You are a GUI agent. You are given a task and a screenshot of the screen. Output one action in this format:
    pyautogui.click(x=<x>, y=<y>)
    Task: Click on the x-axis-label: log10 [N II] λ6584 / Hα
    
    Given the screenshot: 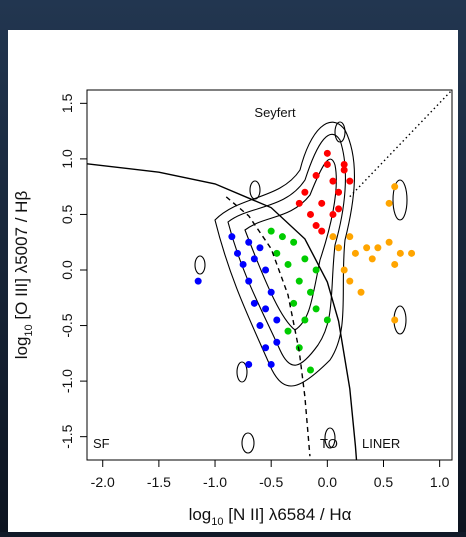 What is the action you would take?
    pyautogui.click(x=270, y=516)
    